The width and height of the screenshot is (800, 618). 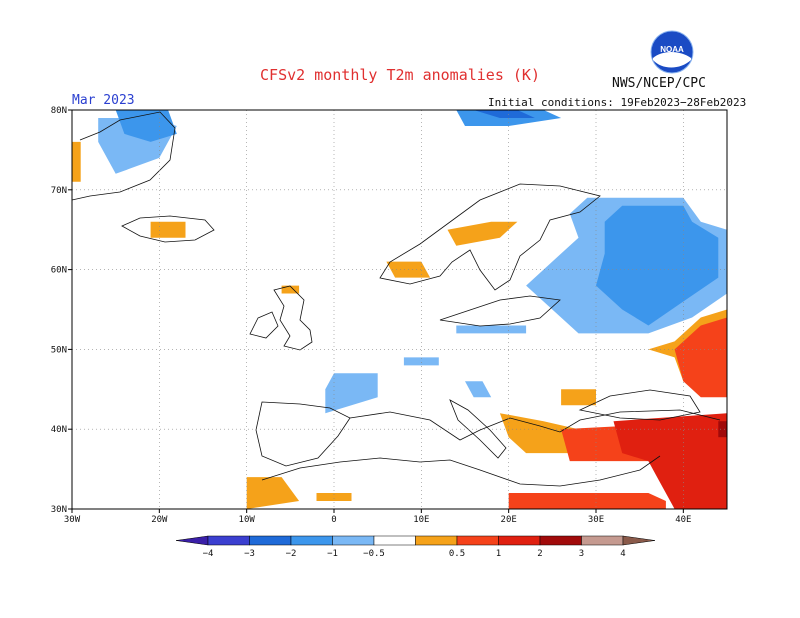 What do you see at coordinates (498, 554) in the screenshot?
I see `colorbar-label: 1` at bounding box center [498, 554].